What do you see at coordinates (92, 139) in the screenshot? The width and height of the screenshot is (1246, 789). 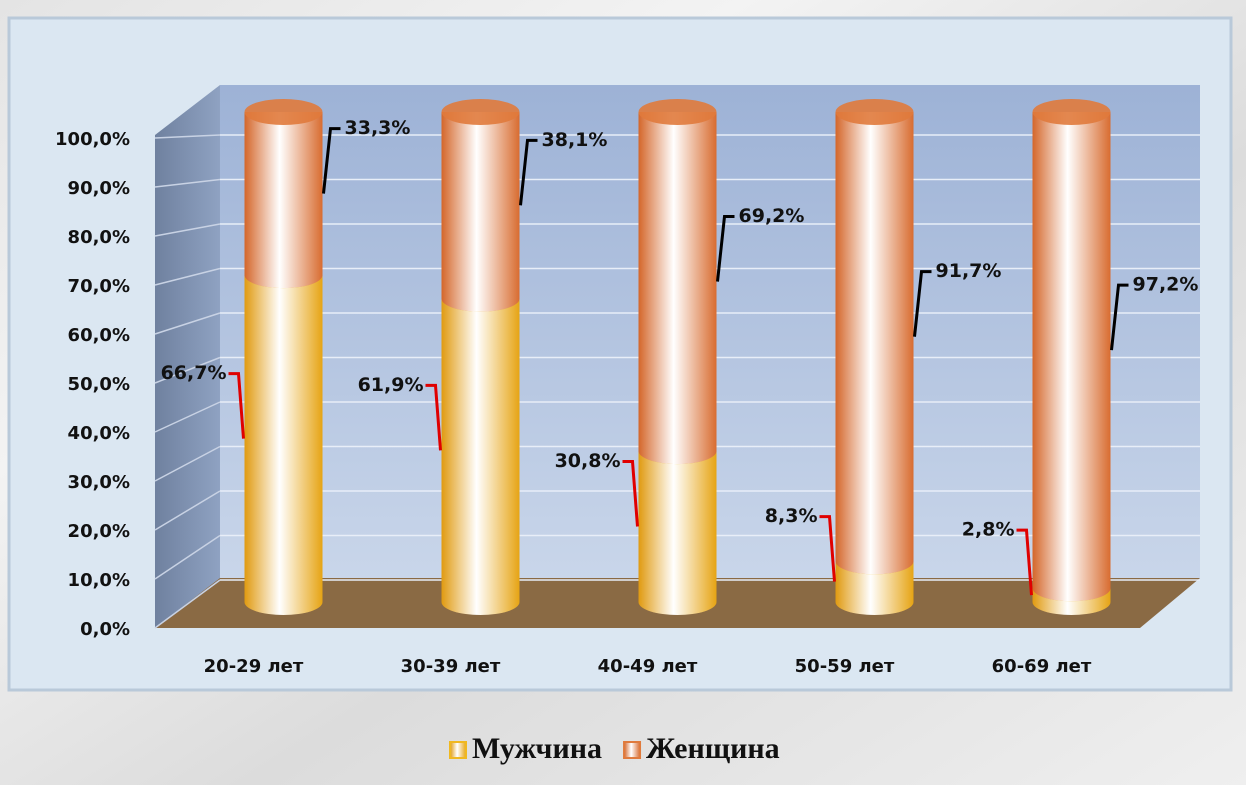 I see `y-tick-label: 100,0%` at bounding box center [92, 139].